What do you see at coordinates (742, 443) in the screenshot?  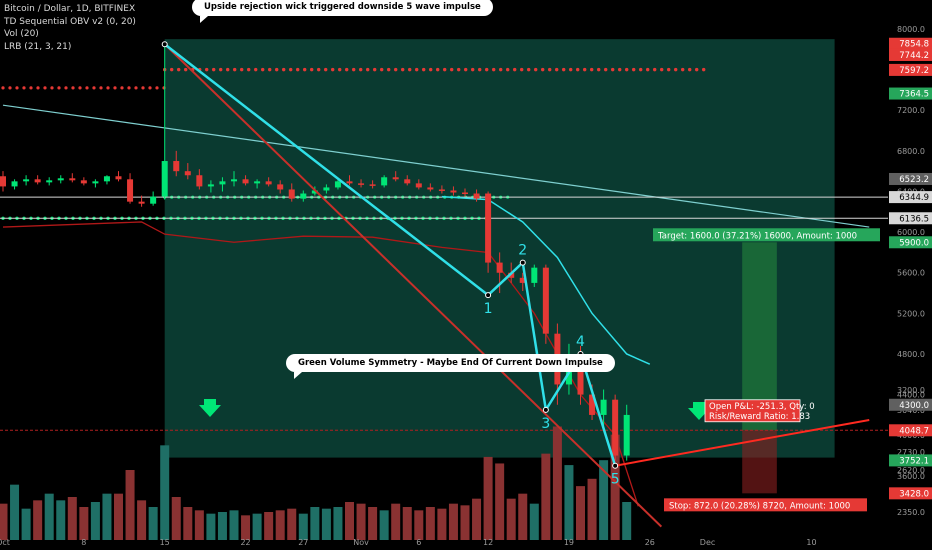 I see `trend-line` at bounding box center [742, 443].